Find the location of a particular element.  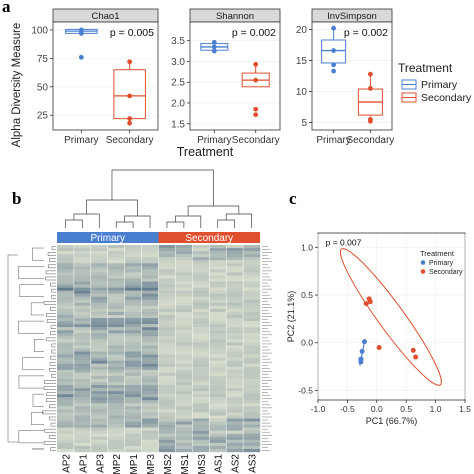

y-tick-label: 15 is located at coordinates (302, 61).